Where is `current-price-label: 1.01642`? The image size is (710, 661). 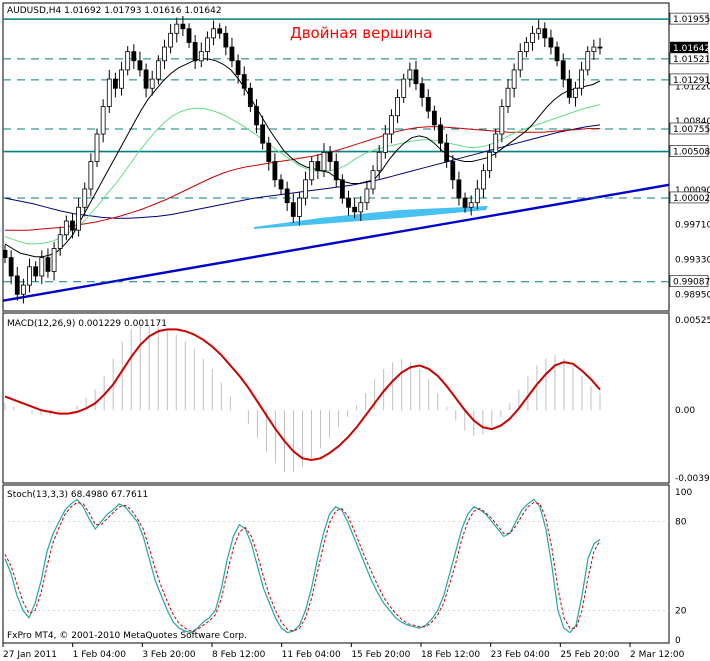
current-price-label: 1.01642 is located at coordinates (691, 49).